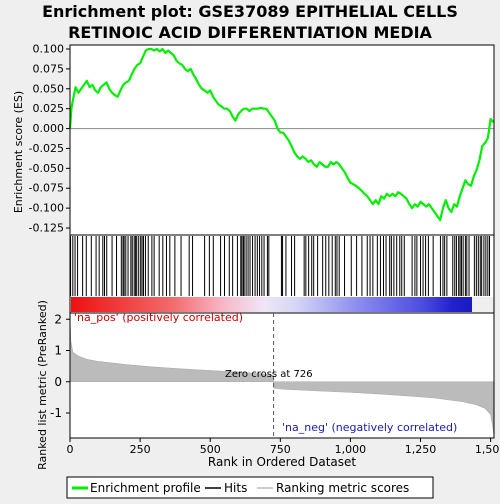 Image resolution: width=500 pixels, height=504 pixels. What do you see at coordinates (46, 208) in the screenshot?
I see `es-y-tick-label: -0.100` at bounding box center [46, 208].